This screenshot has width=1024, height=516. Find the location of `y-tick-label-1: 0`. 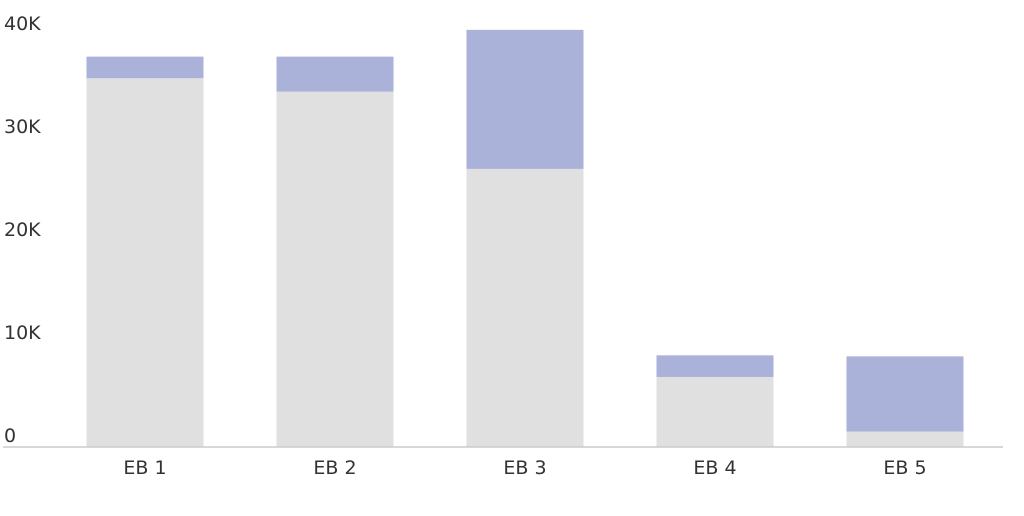

y-tick-label-1: 0 is located at coordinates (10, 436).